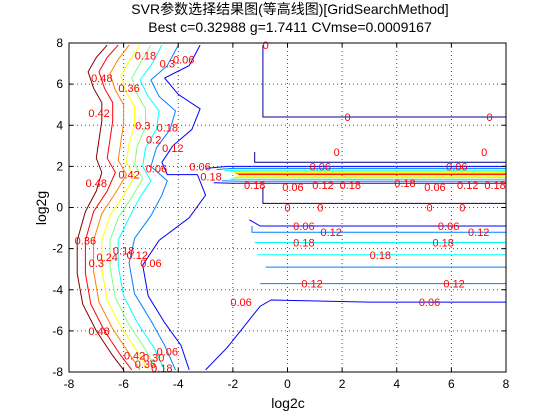  What do you see at coordinates (342, 384) in the screenshot?
I see `x-tick-label: 2` at bounding box center [342, 384].